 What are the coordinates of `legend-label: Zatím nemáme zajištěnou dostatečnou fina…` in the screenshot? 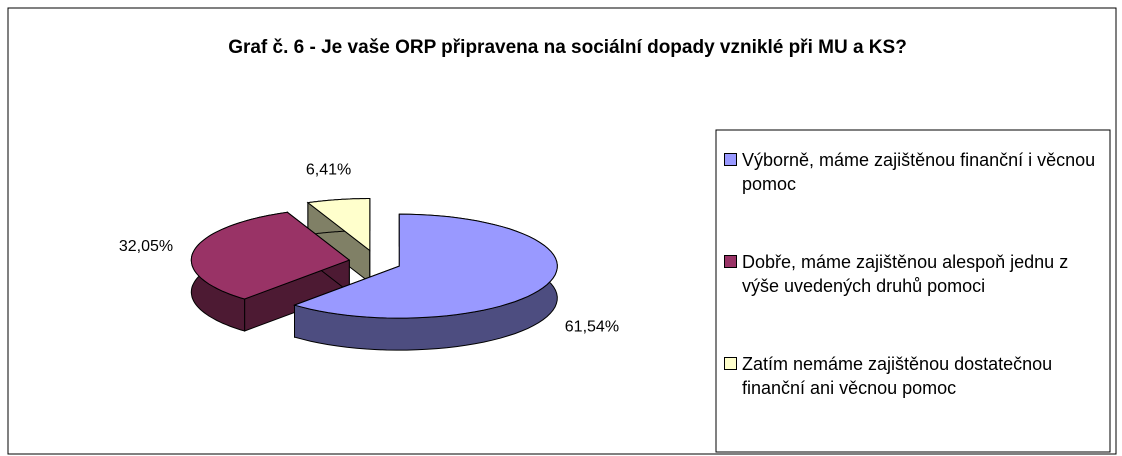 It's located at (897, 376).